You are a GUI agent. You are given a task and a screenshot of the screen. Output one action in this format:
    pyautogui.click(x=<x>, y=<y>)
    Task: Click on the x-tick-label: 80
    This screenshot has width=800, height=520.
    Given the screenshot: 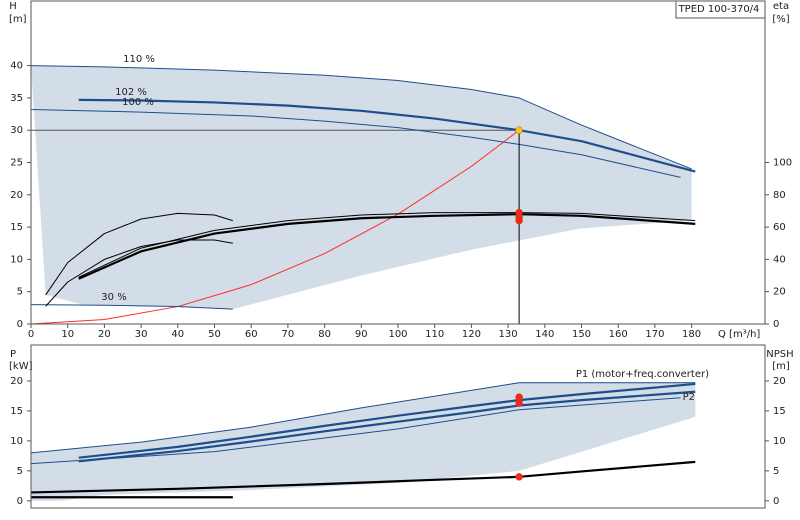 What is the action you would take?
    pyautogui.click(x=324, y=334)
    